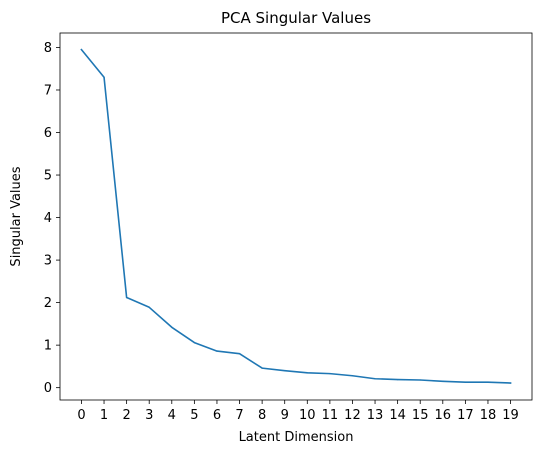  What do you see at coordinates (510, 415) in the screenshot?
I see `x-tick-label: 19` at bounding box center [510, 415].